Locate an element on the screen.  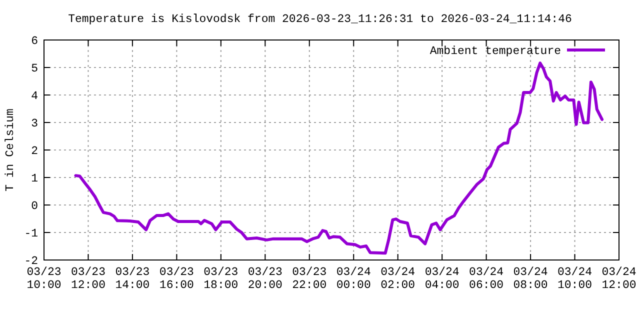
y-axis-title: T in Celsium is located at coordinates (10, 150).